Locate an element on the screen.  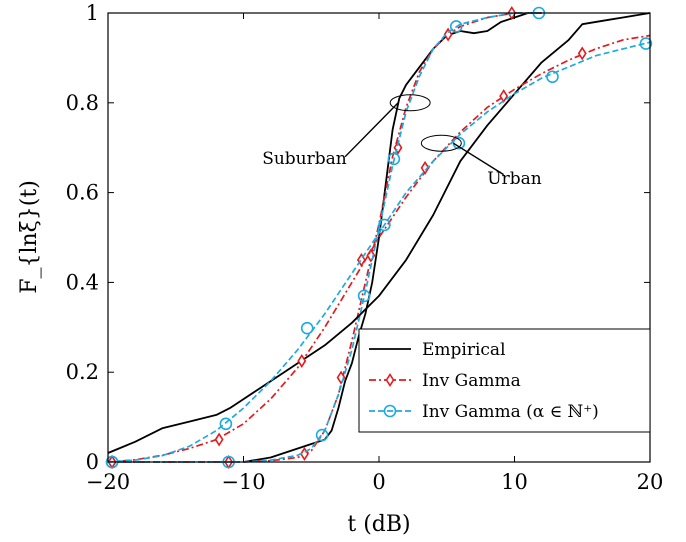
legend-box is located at coordinates (504, 380).